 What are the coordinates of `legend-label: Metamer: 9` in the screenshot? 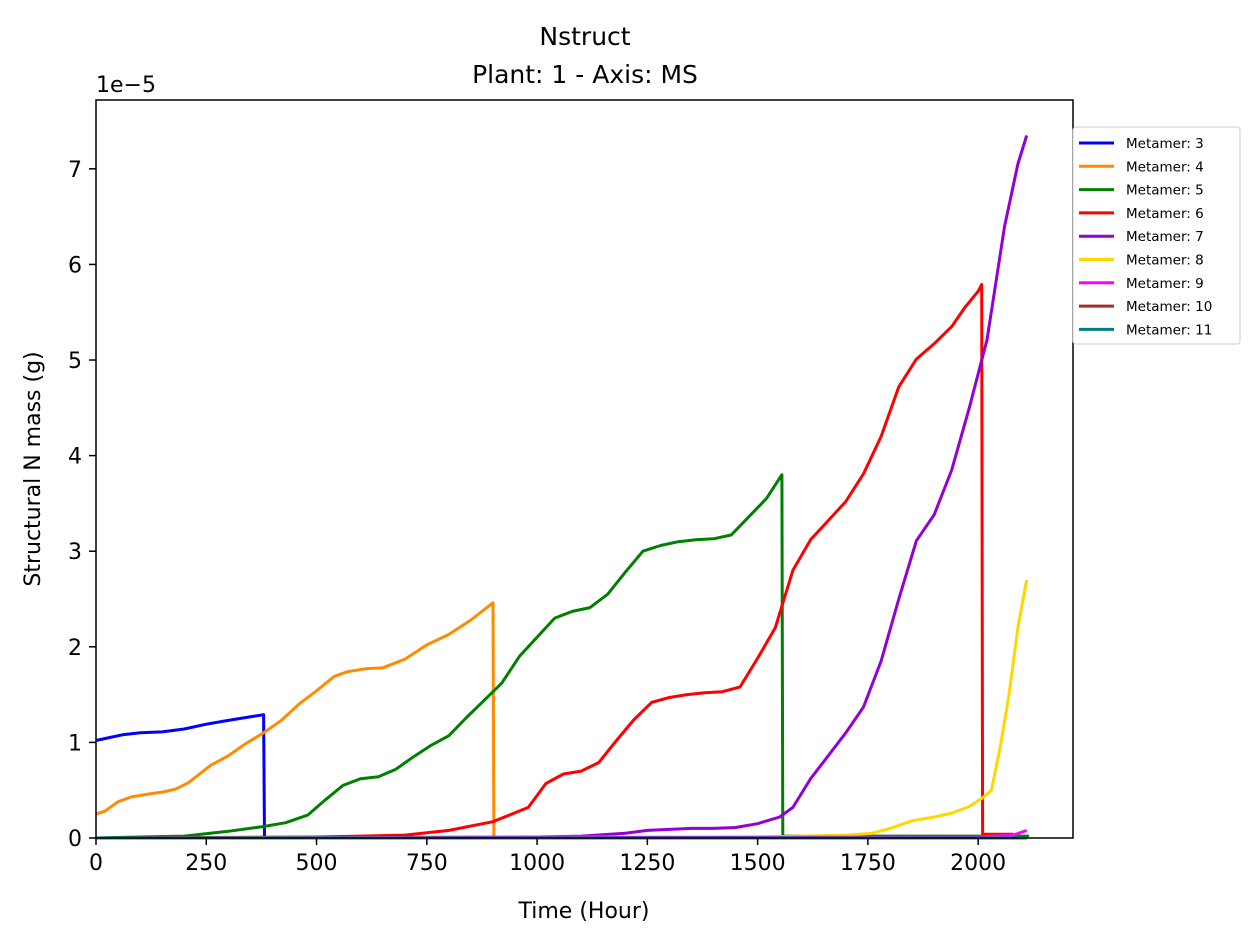 It's located at (1165, 284).